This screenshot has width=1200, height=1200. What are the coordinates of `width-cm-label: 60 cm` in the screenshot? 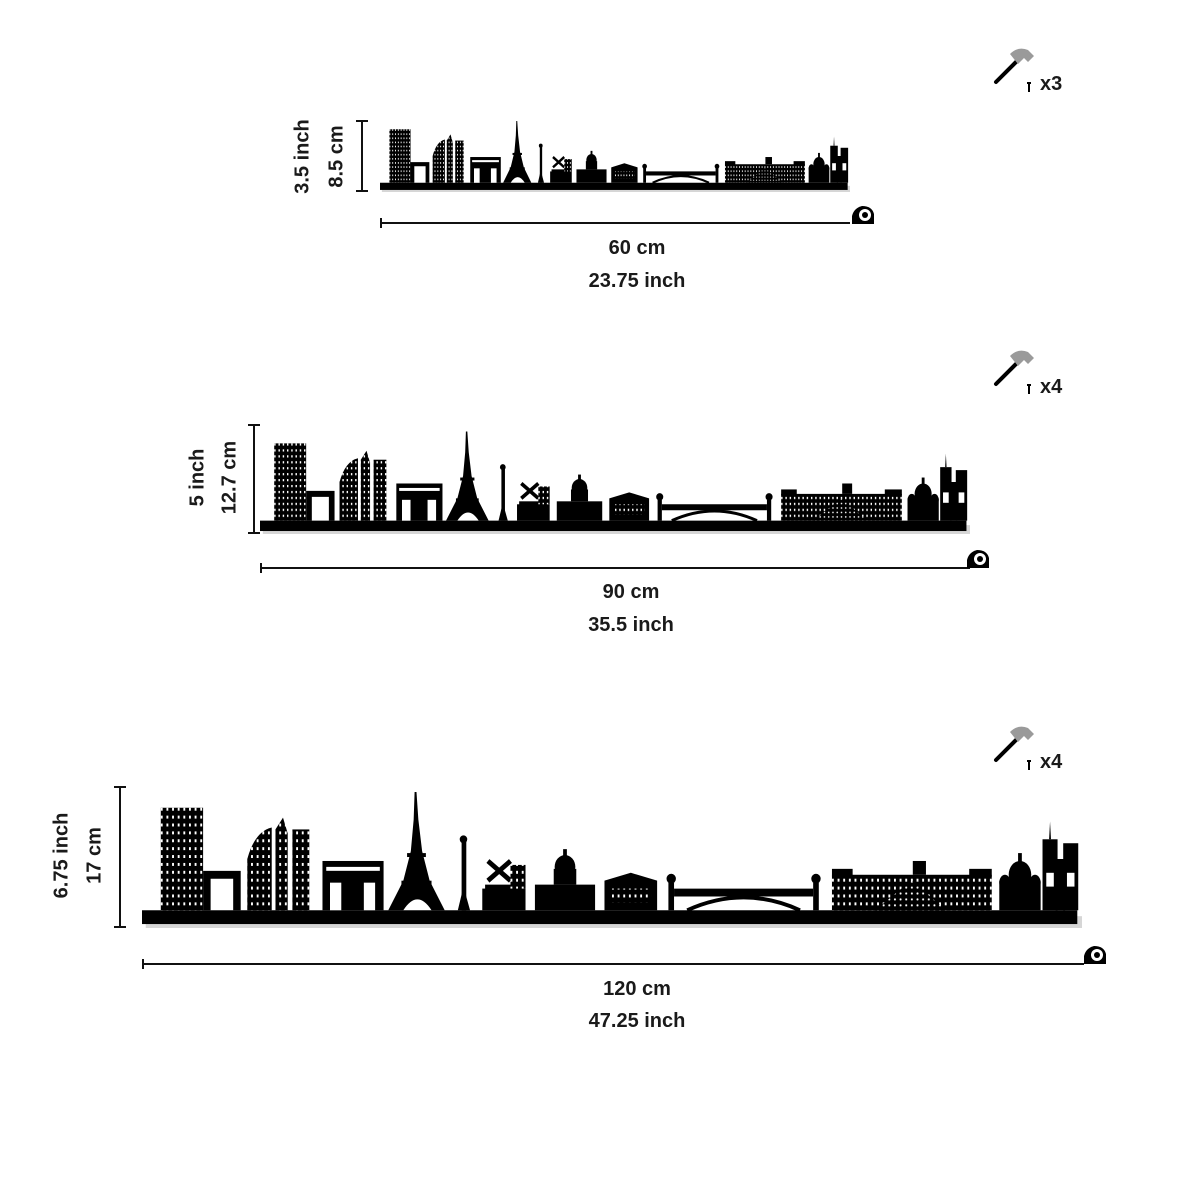 It's located at (637, 248).